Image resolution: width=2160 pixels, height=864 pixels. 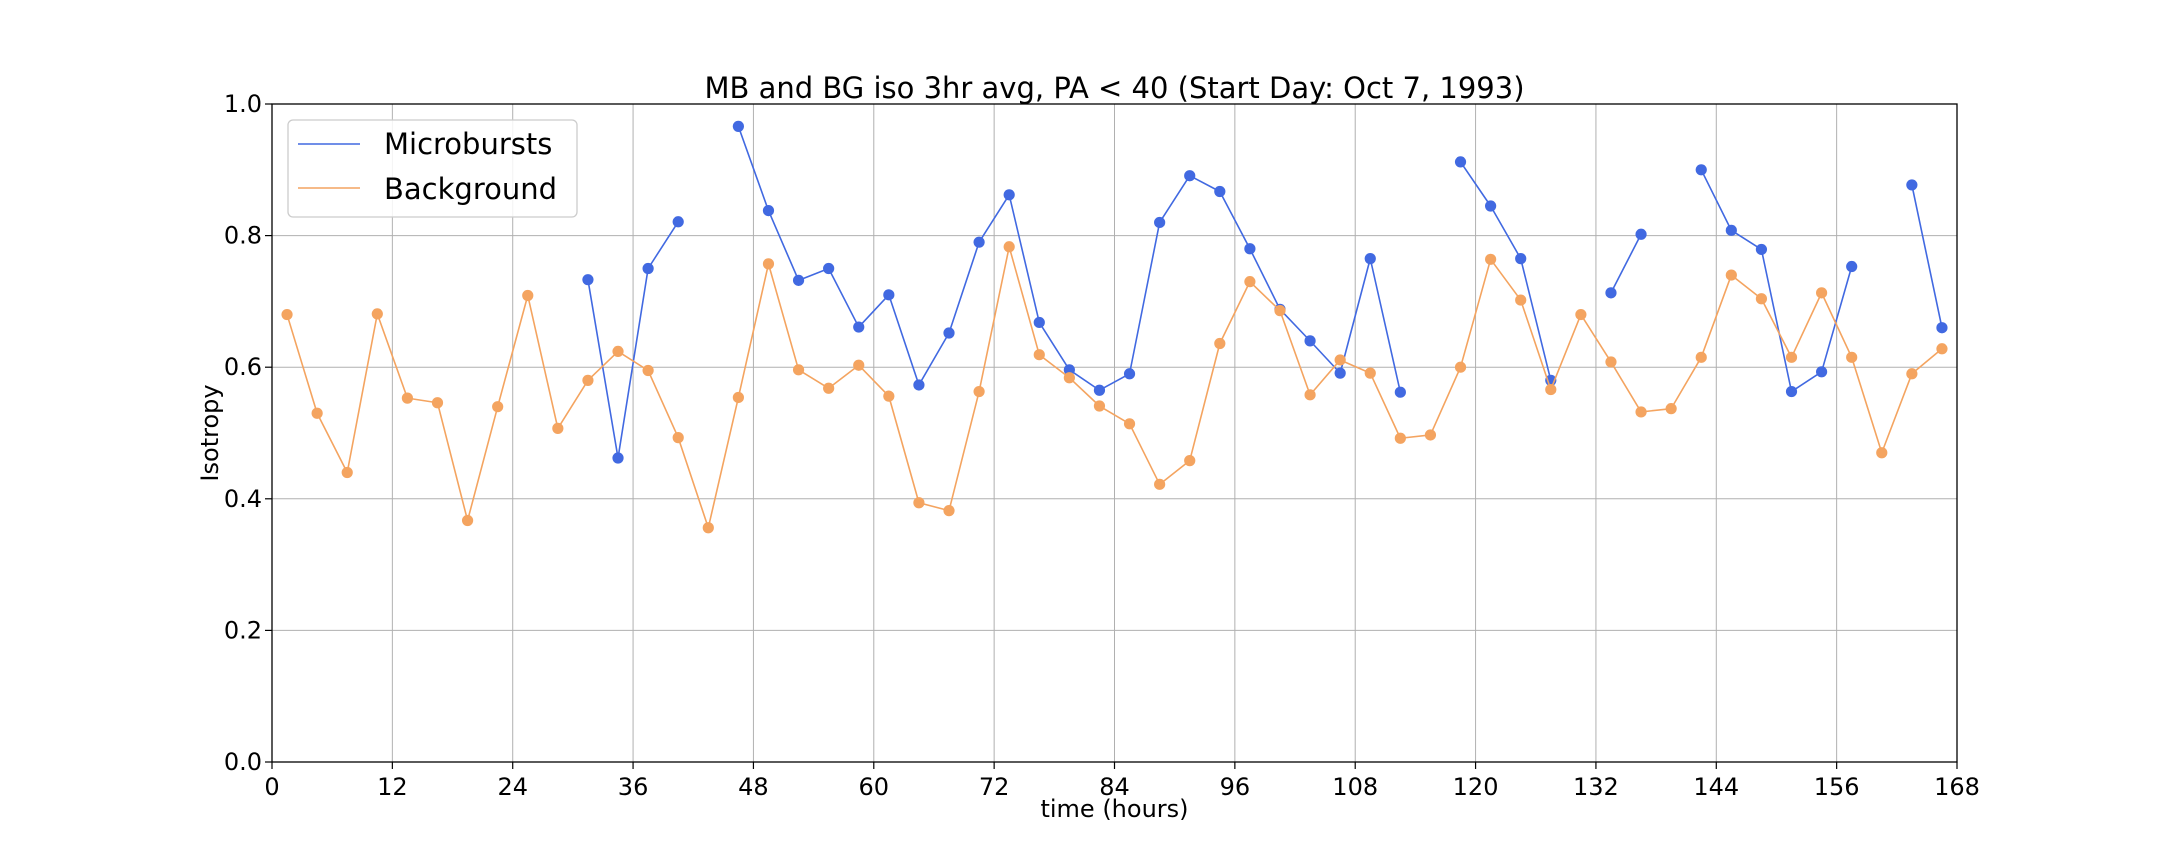 What do you see at coordinates (1716, 787) in the screenshot?
I see `x-tick-label: 144` at bounding box center [1716, 787].